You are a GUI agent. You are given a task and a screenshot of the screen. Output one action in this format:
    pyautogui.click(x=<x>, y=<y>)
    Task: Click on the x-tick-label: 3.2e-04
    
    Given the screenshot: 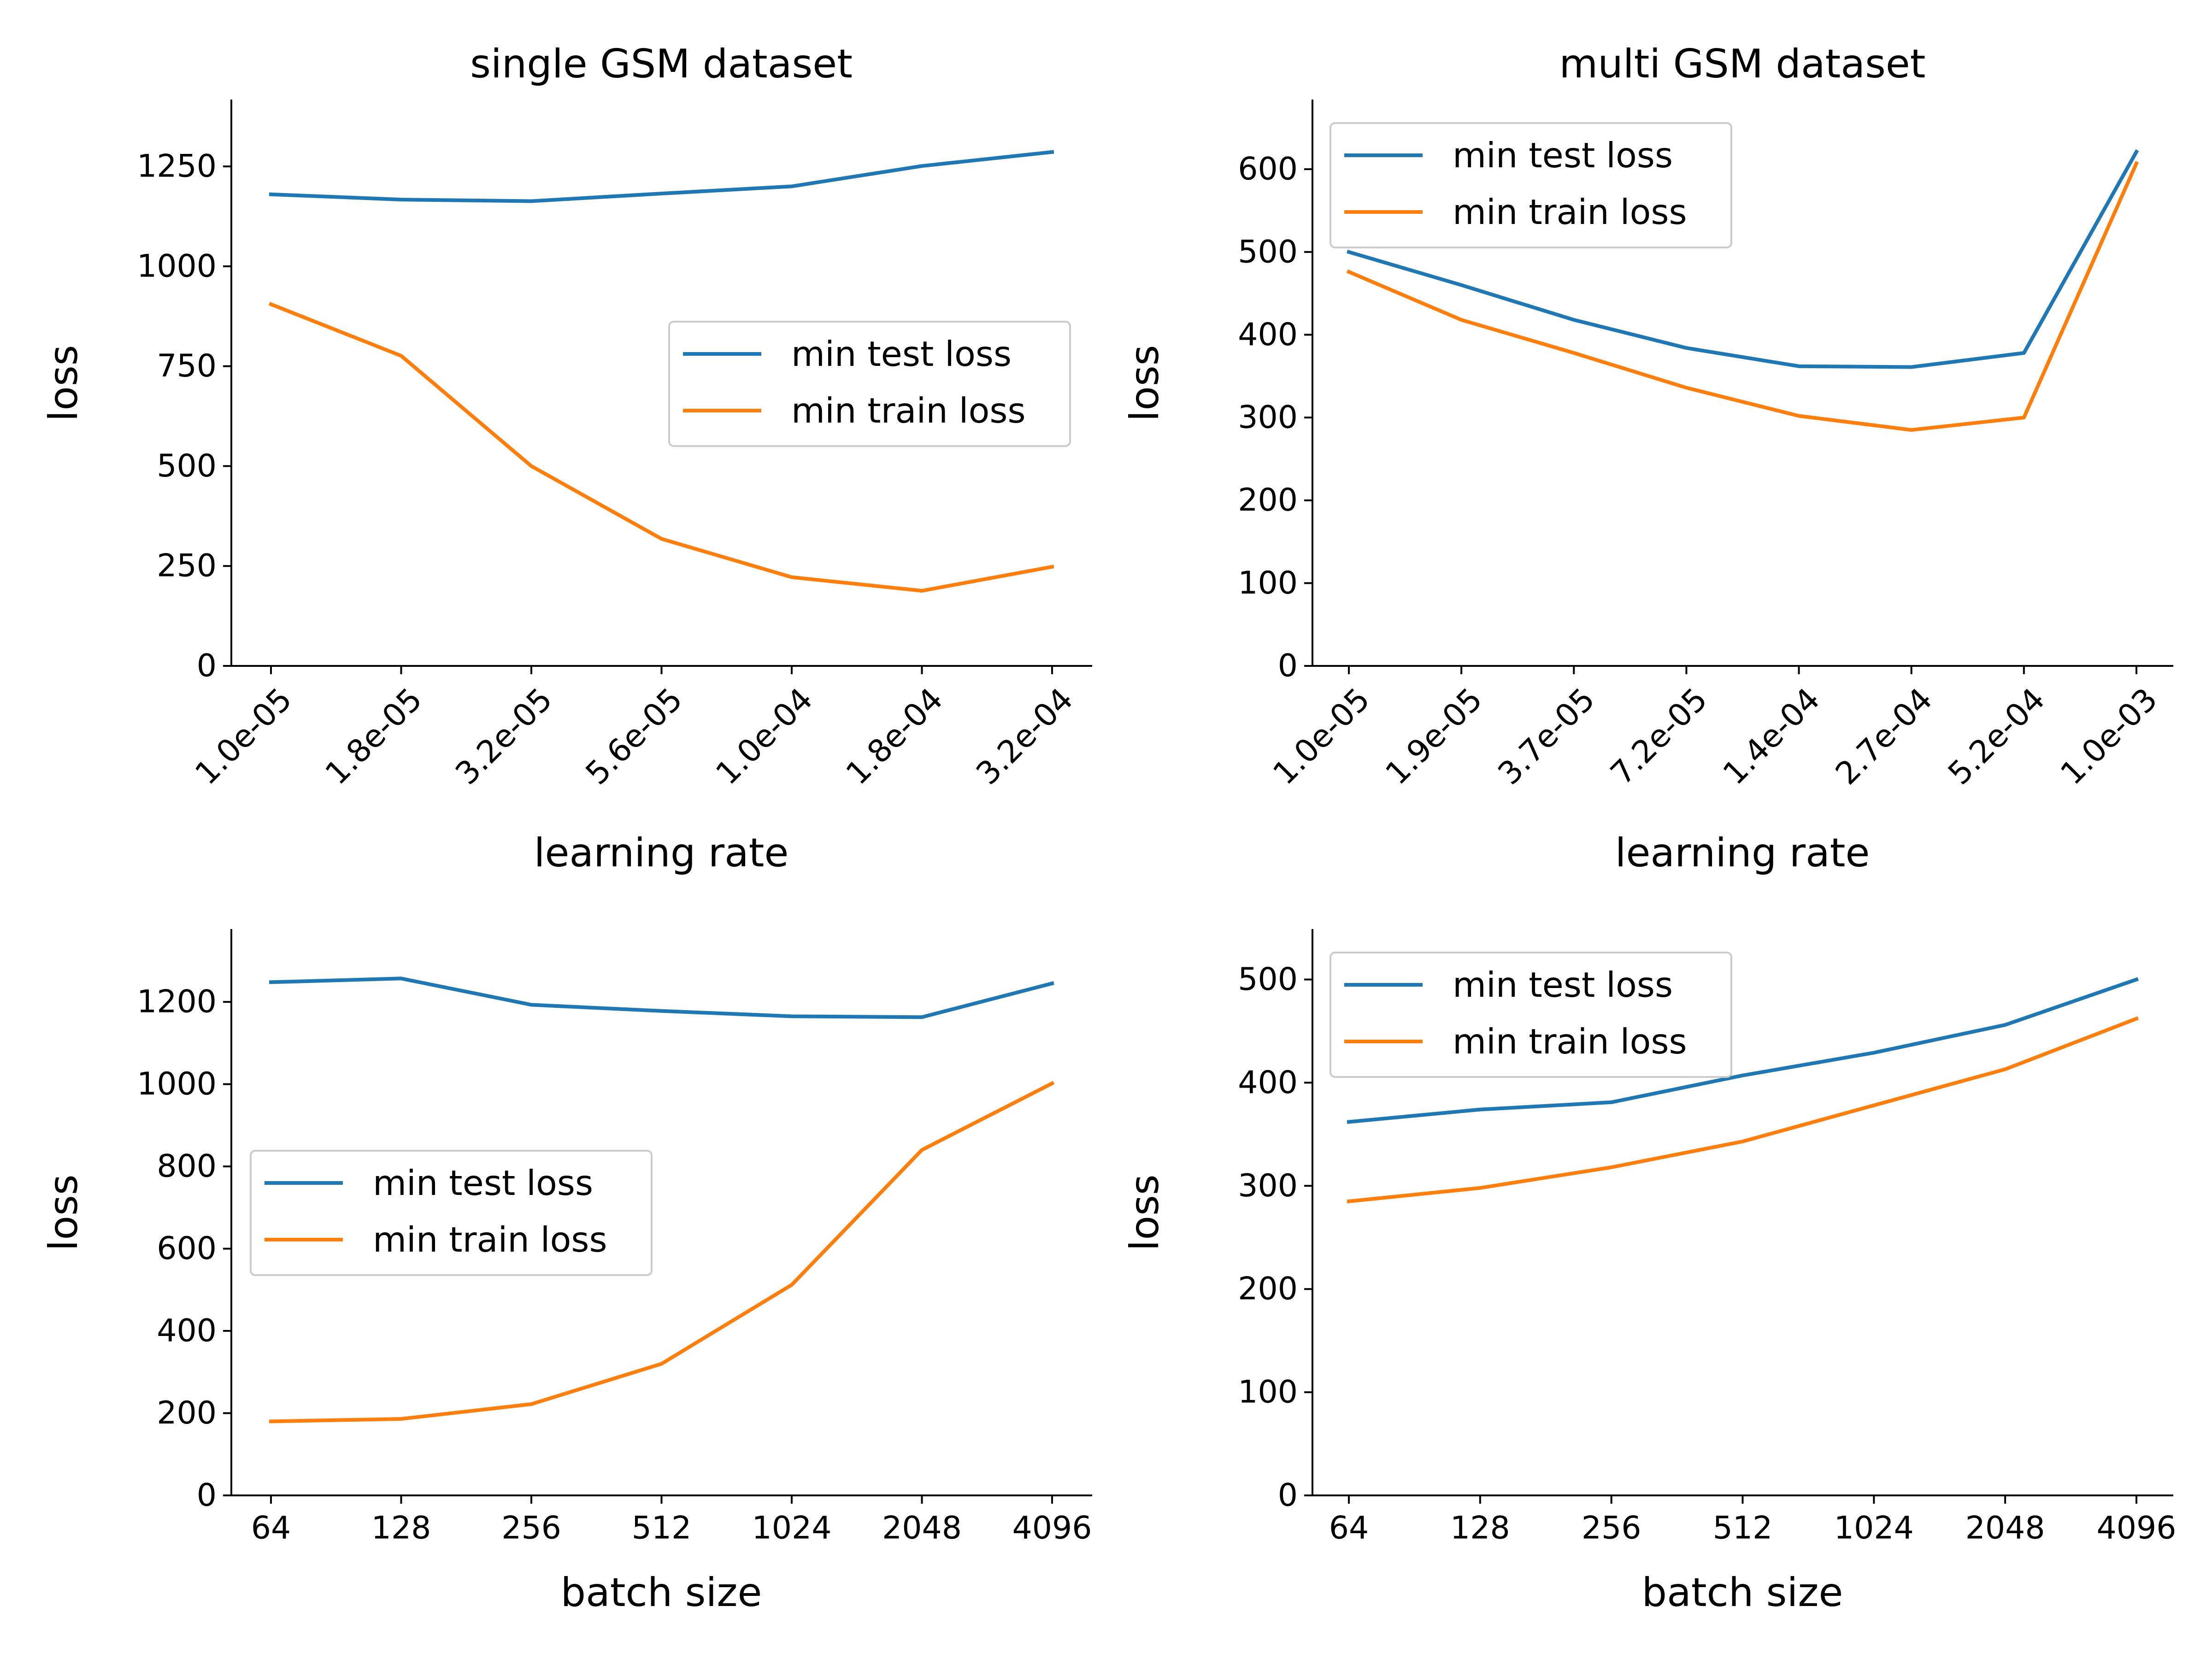 What is the action you would take?
    pyautogui.click(x=1025, y=736)
    